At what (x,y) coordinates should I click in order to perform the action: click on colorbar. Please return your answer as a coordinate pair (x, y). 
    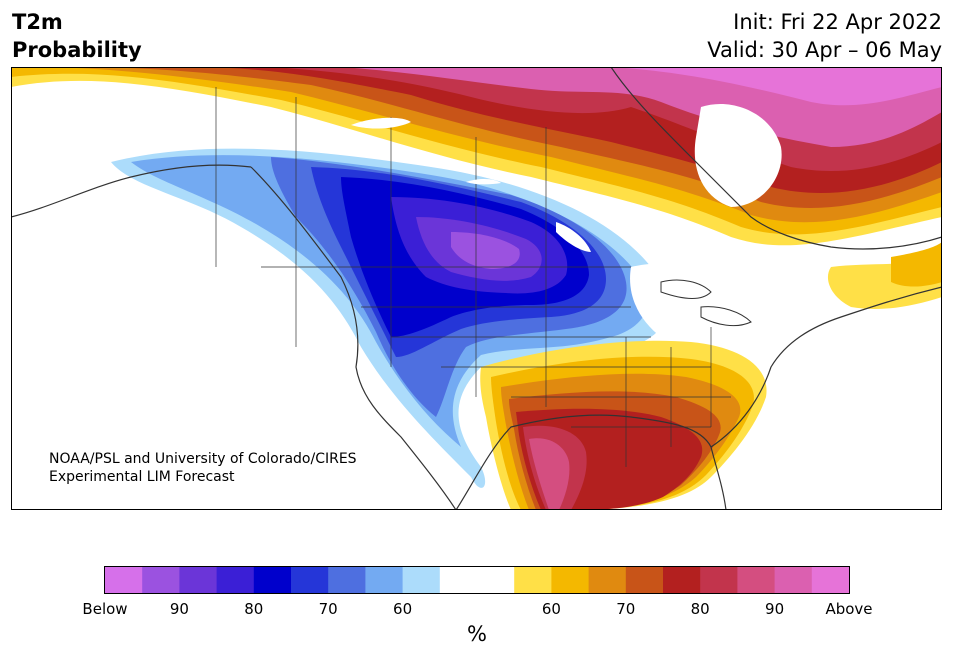
    Looking at the image, I should click on (477, 580).